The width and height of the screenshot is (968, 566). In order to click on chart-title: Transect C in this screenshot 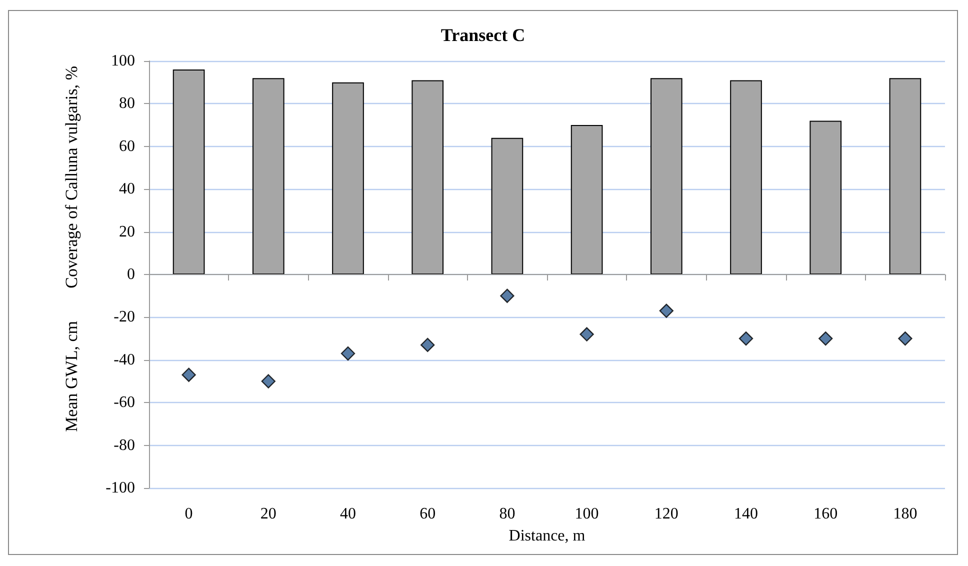, I will do `click(483, 35)`.